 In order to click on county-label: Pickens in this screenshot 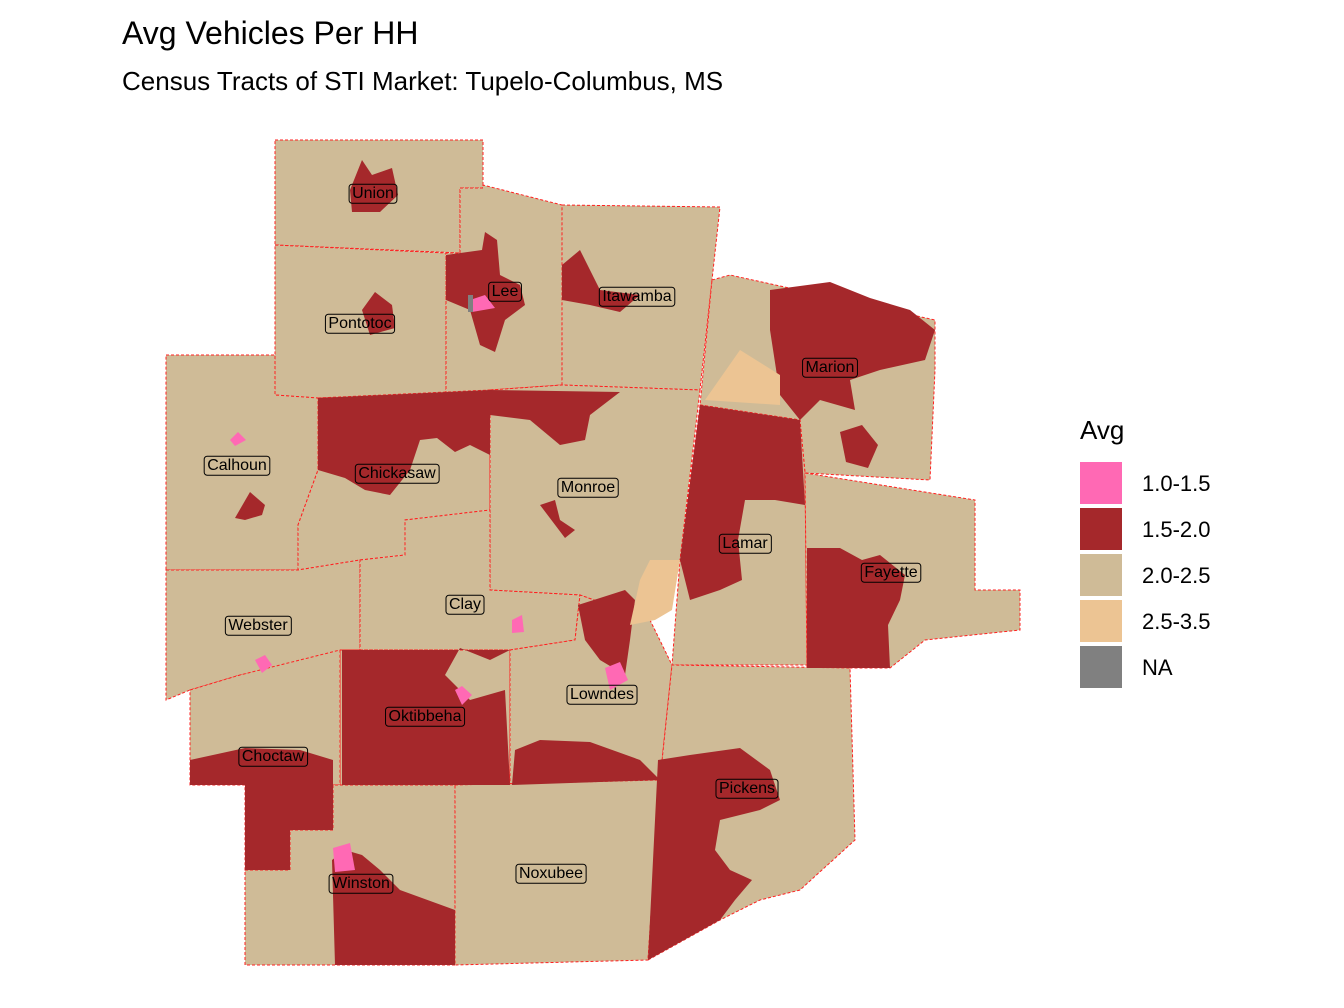, I will do `click(747, 788)`.